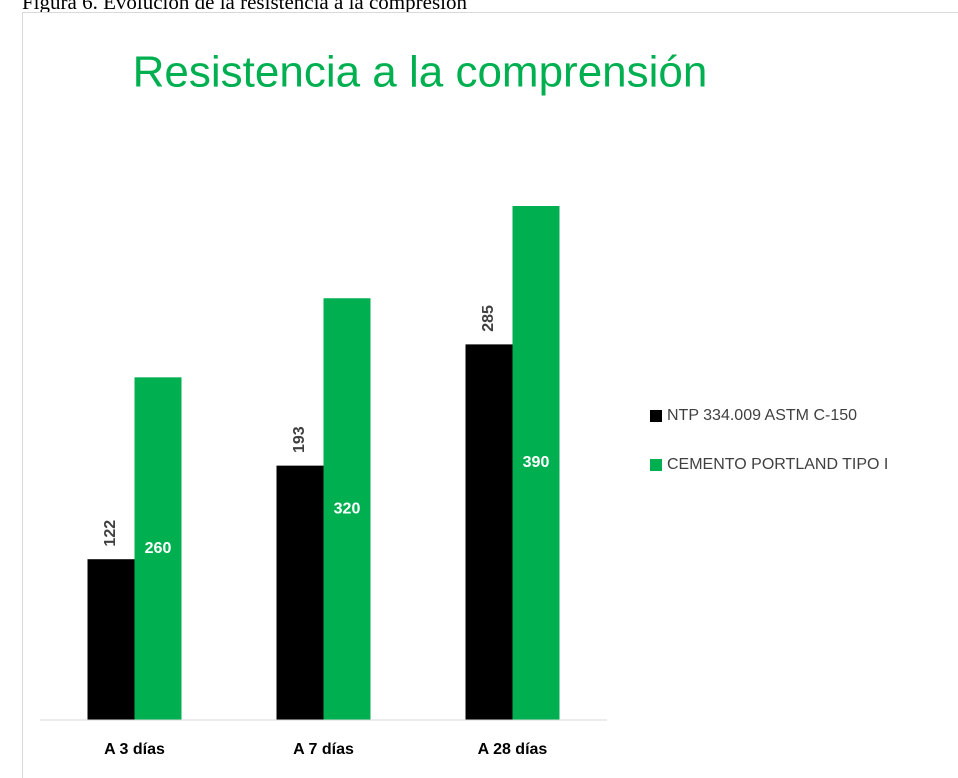 This screenshot has width=958, height=778. Describe the element at coordinates (323, 749) in the screenshot. I see `x-tick-label: A 7 días` at that location.